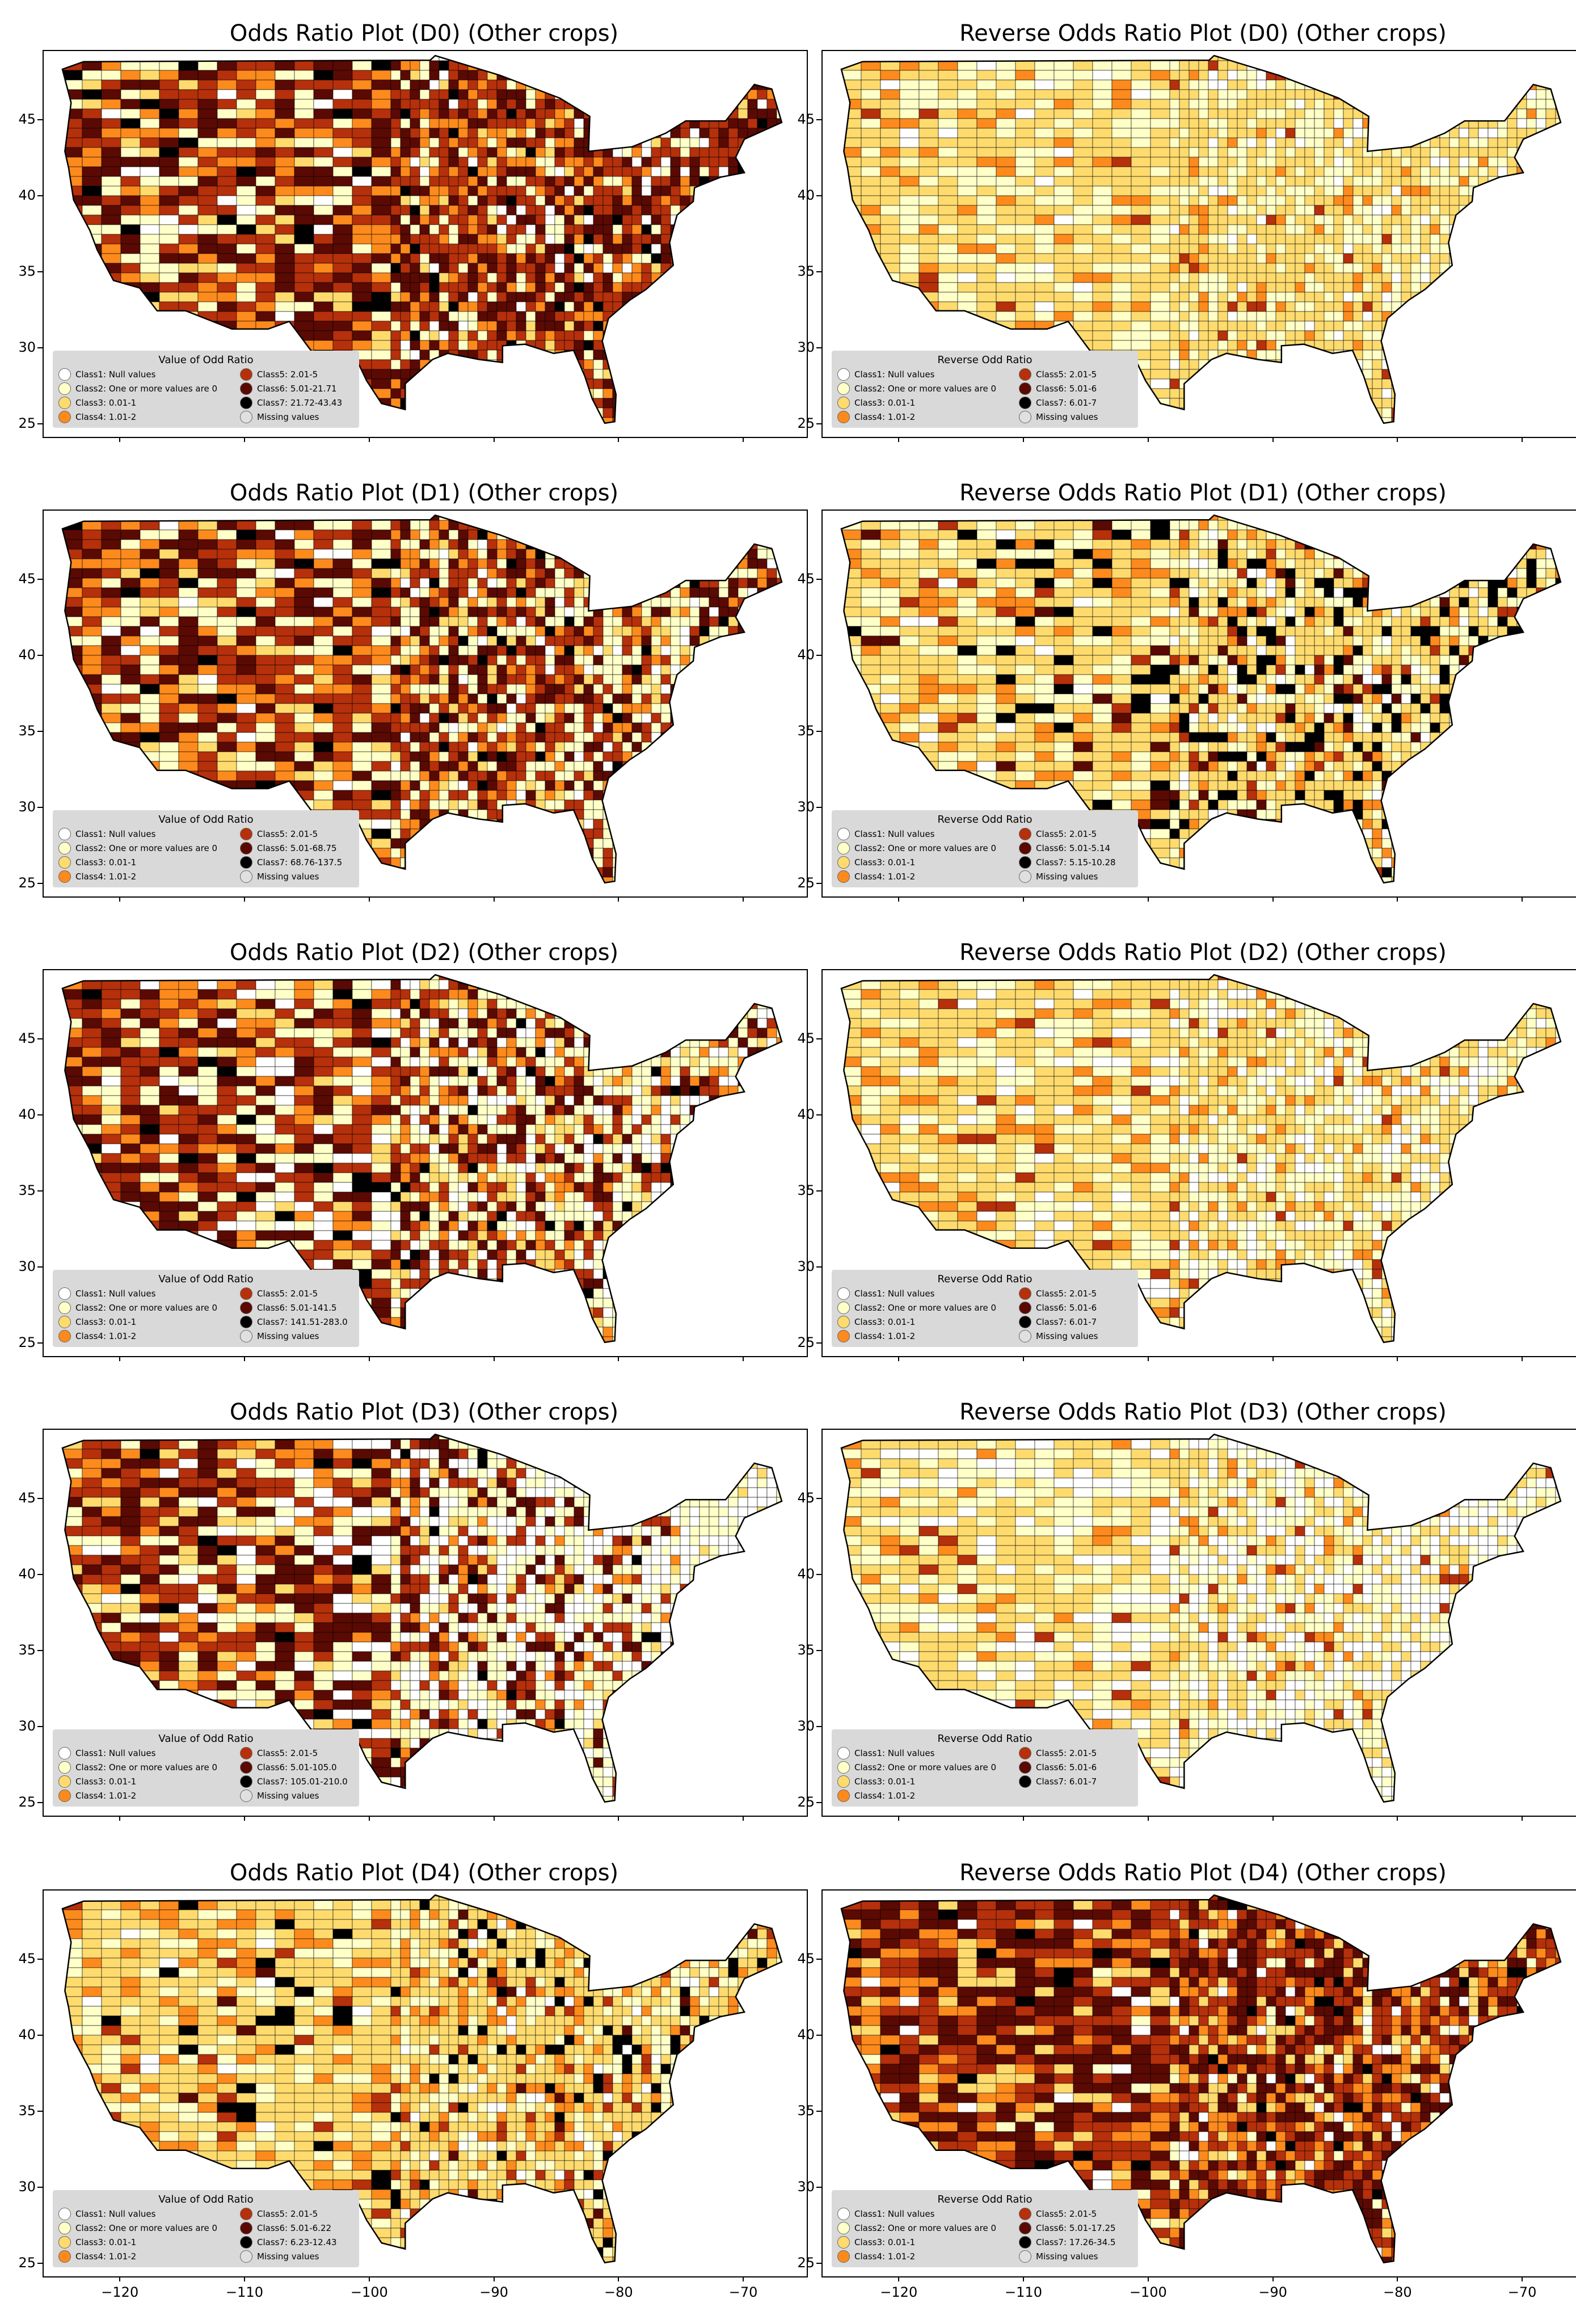  I want to click on y-tick-label: 25, so click(22, 423).